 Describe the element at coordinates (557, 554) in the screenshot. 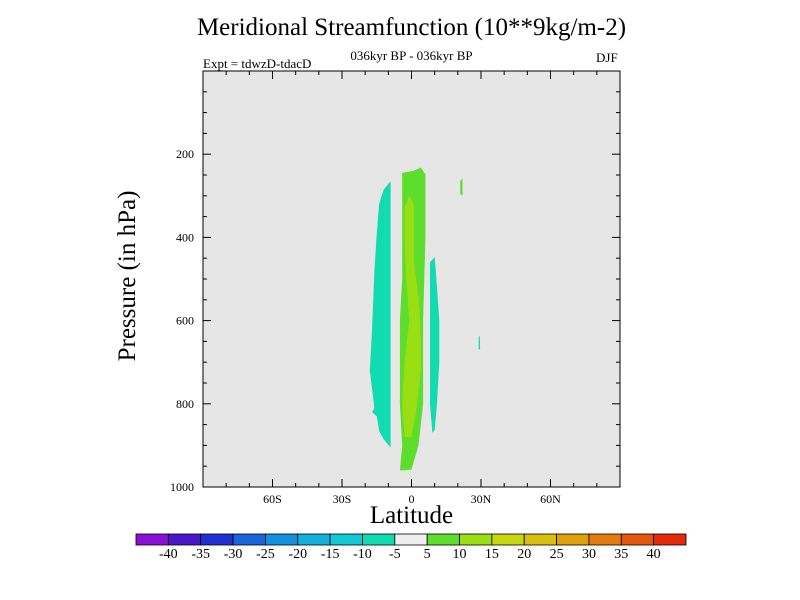

I see `colorbar-label: 25` at that location.